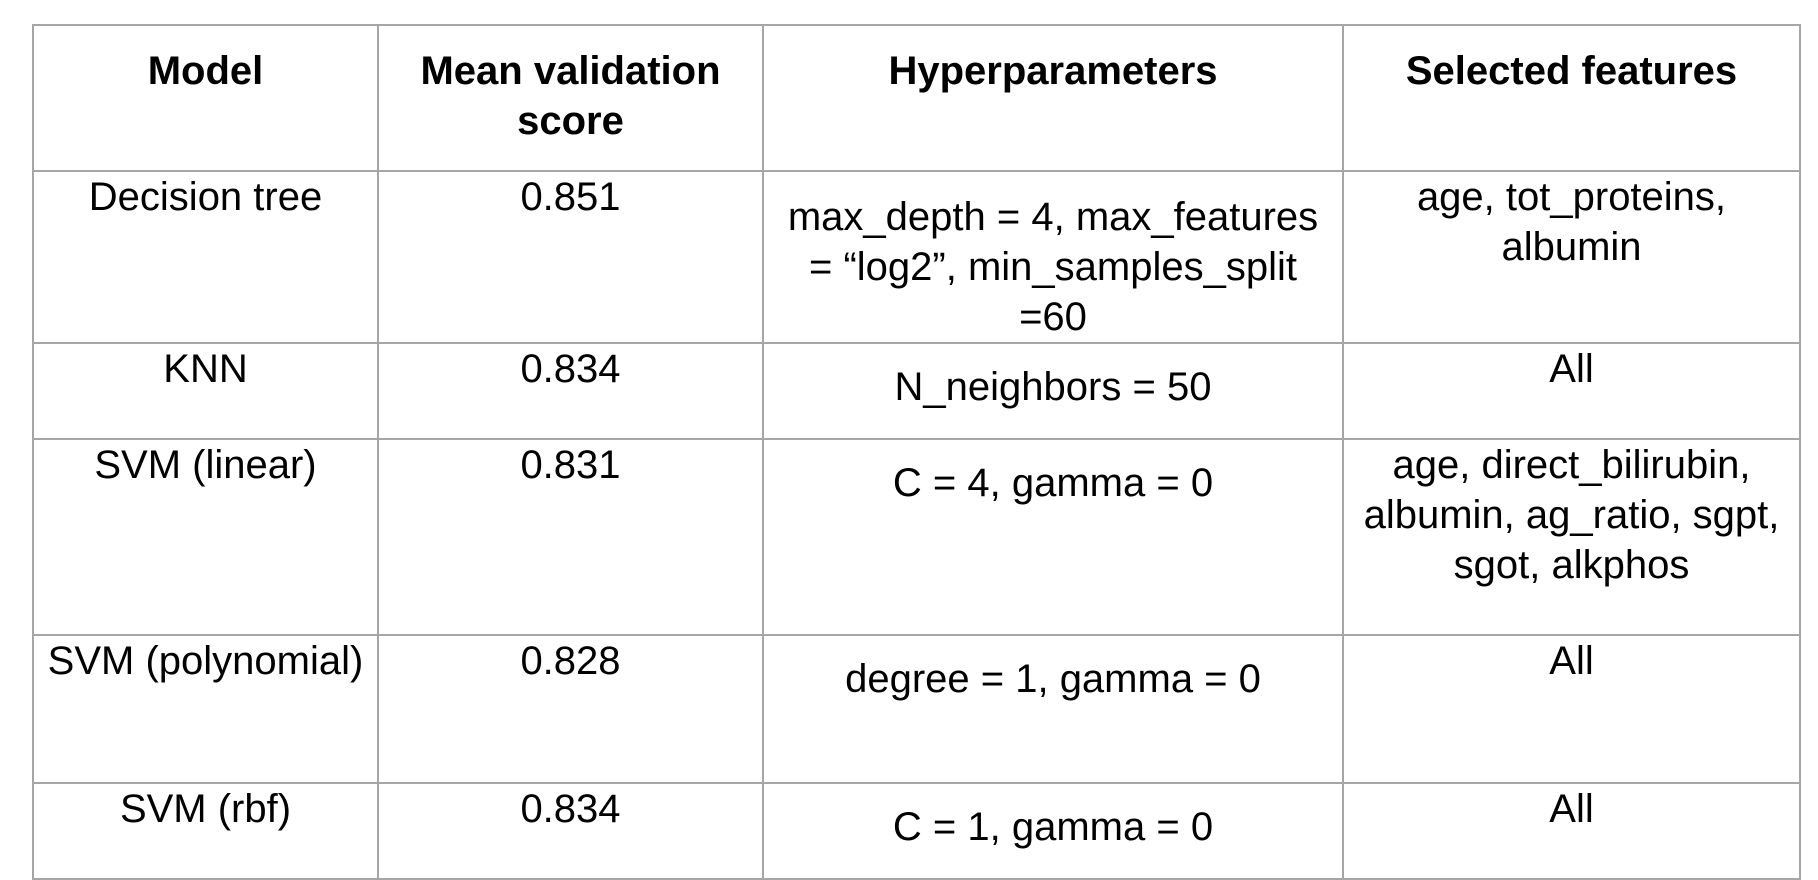 The width and height of the screenshot is (1818, 880). I want to click on cell-hyperparameters: degree = 1, gamma = 0, so click(1053, 709).